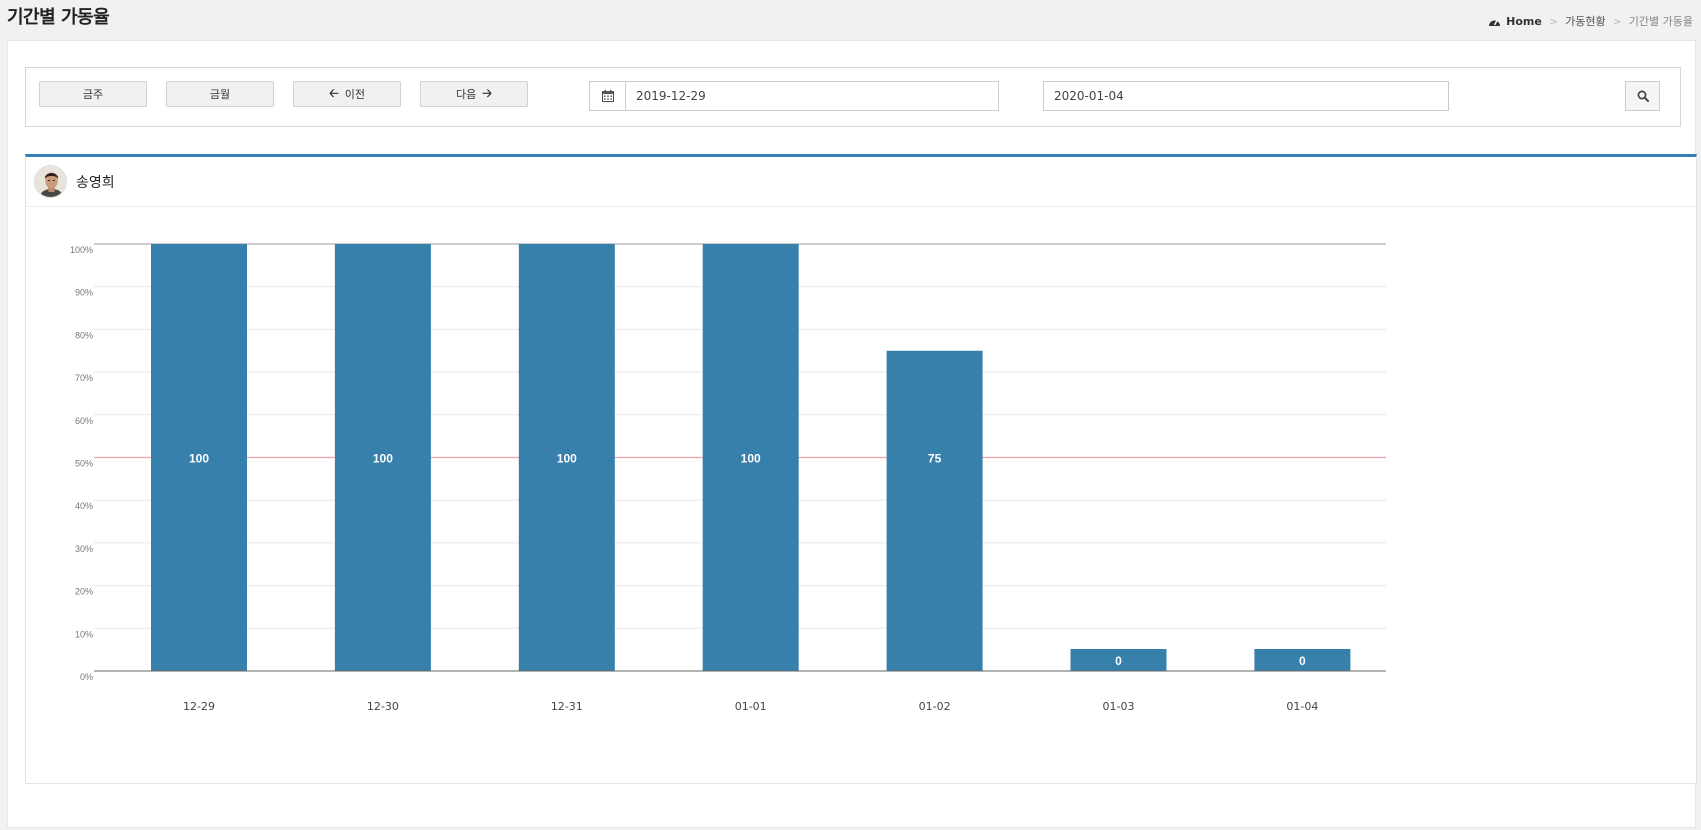 The height and width of the screenshot is (830, 1701). Describe the element at coordinates (81, 250) in the screenshot. I see `y-tick-label: 100%` at that location.